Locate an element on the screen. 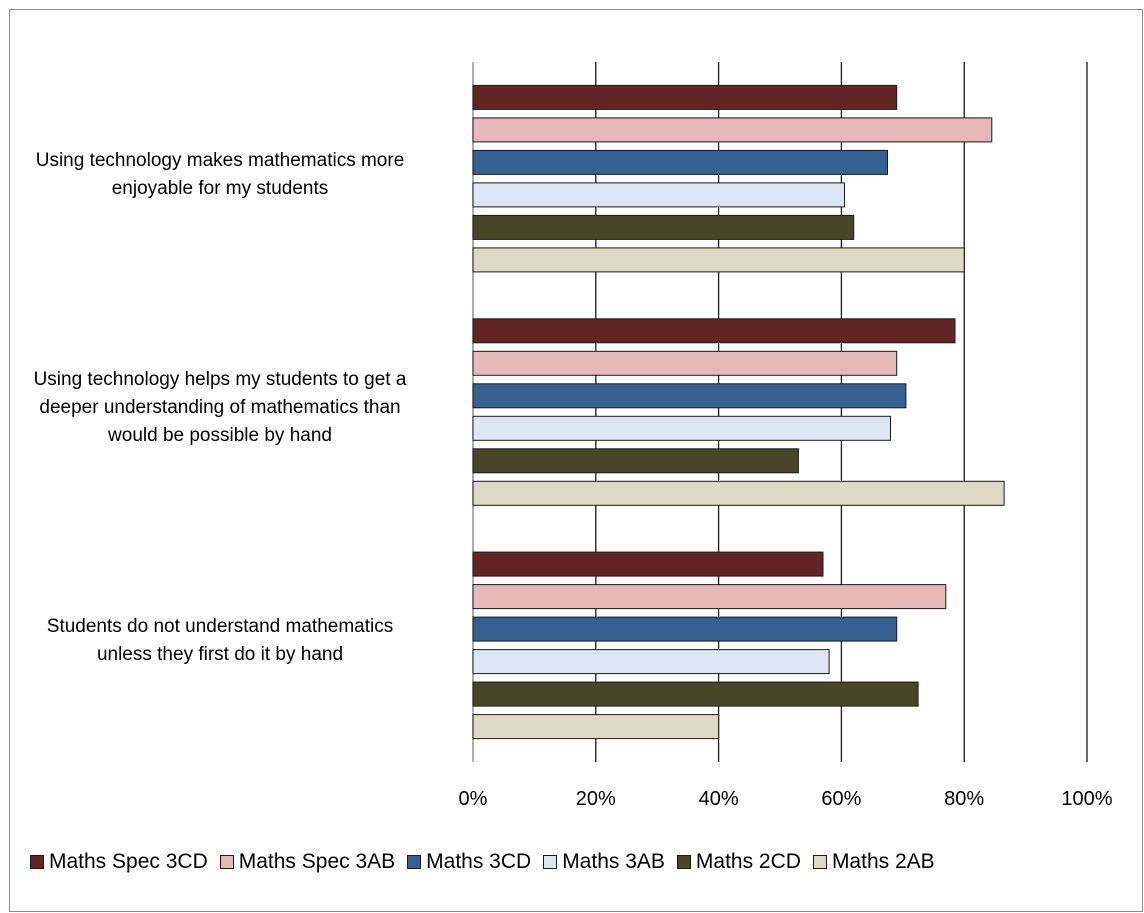 The height and width of the screenshot is (913, 1144). legend-item: Maths 2CD is located at coordinates (738, 862).